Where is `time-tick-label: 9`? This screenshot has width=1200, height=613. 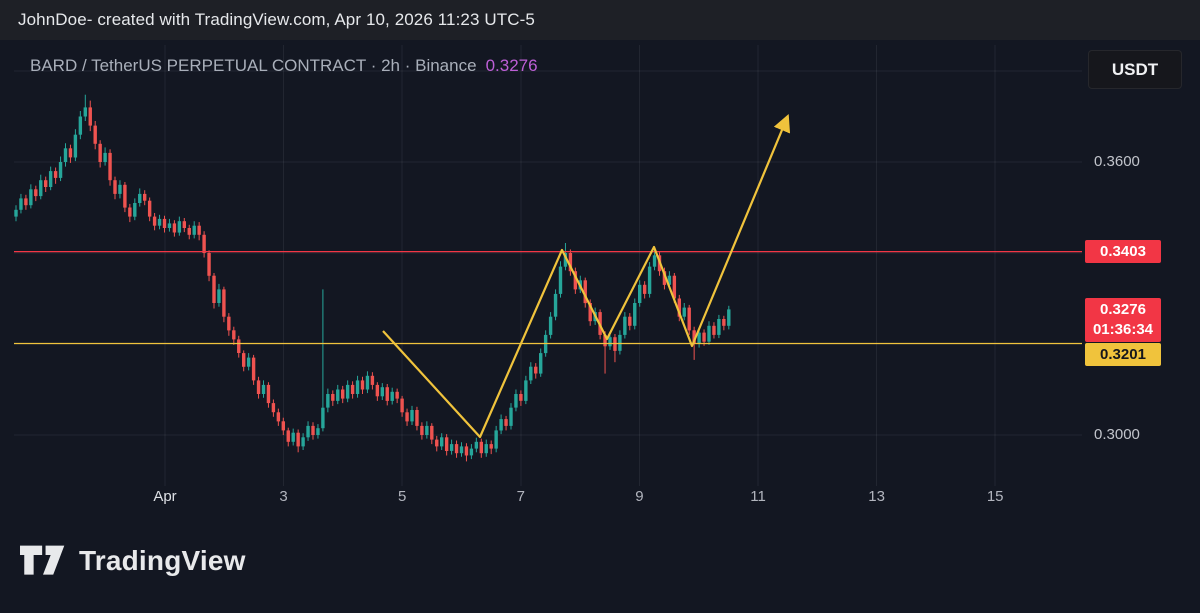 time-tick-label: 9 is located at coordinates (639, 496).